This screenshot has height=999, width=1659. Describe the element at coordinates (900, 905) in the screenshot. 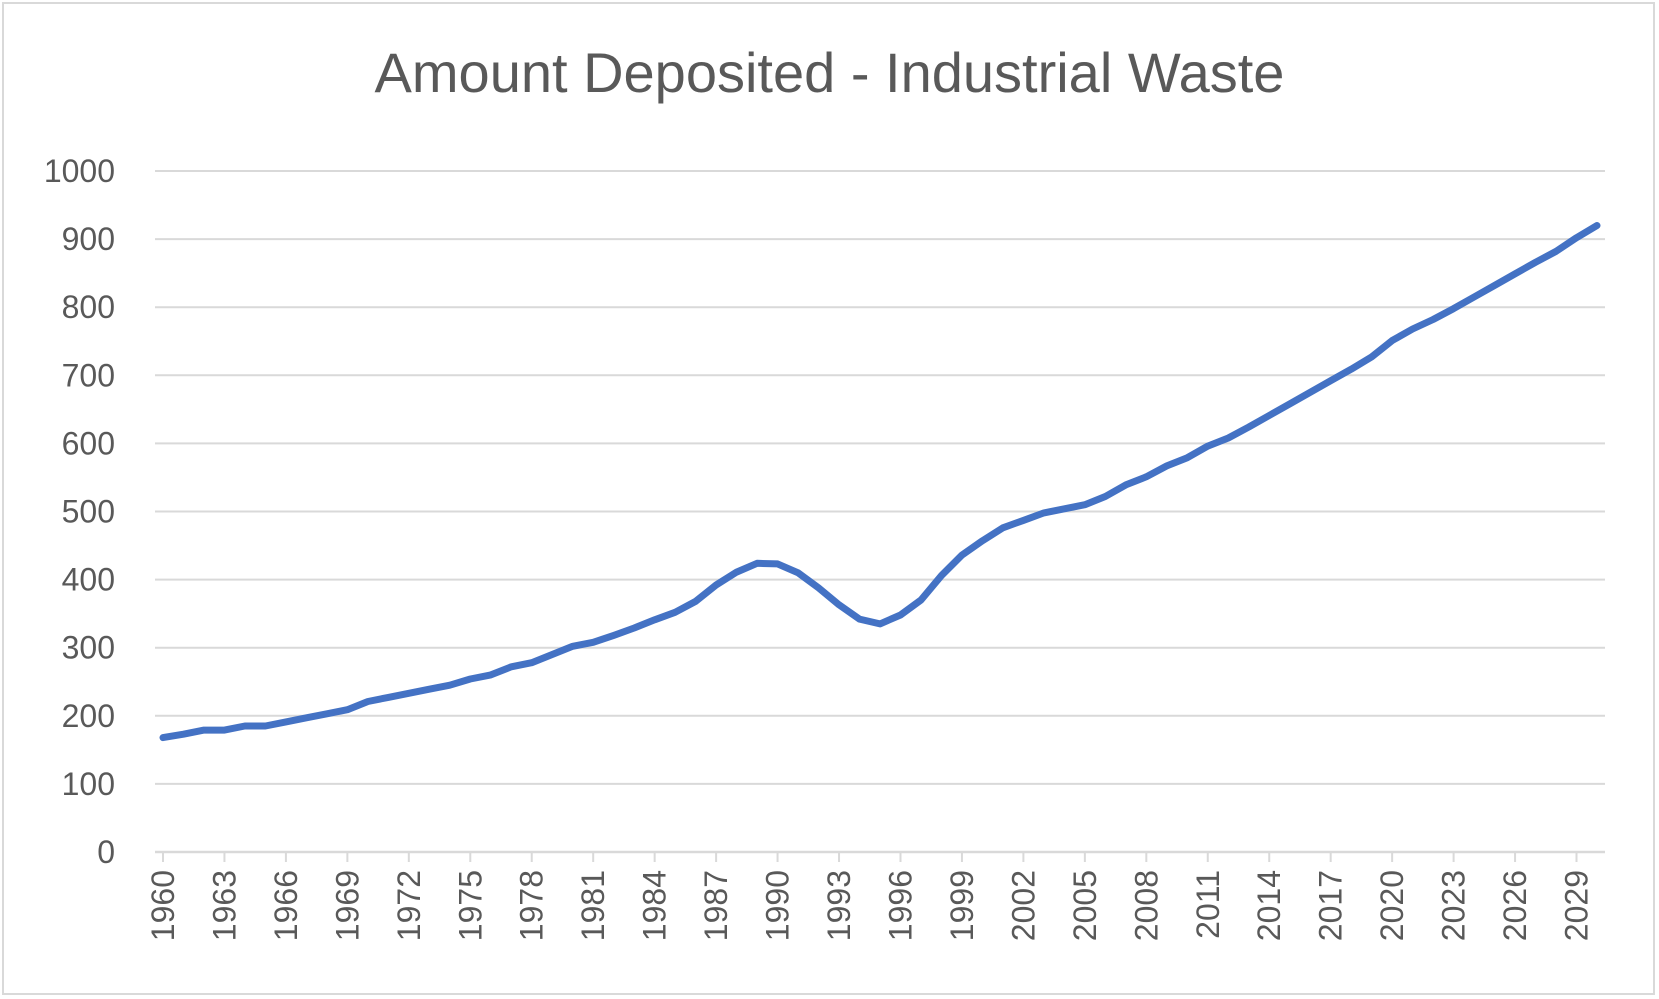

I see `x-tick-label: 1996` at that location.